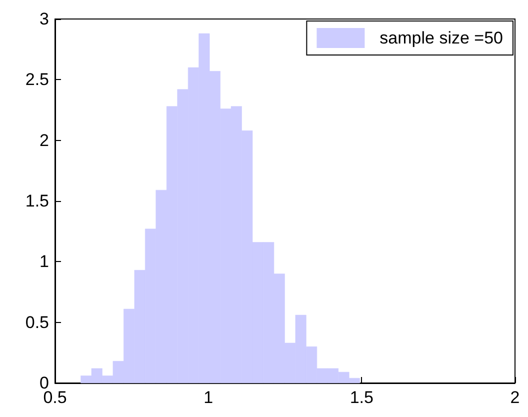  What do you see at coordinates (44, 262) in the screenshot?
I see `y-tick-label: 1` at bounding box center [44, 262].